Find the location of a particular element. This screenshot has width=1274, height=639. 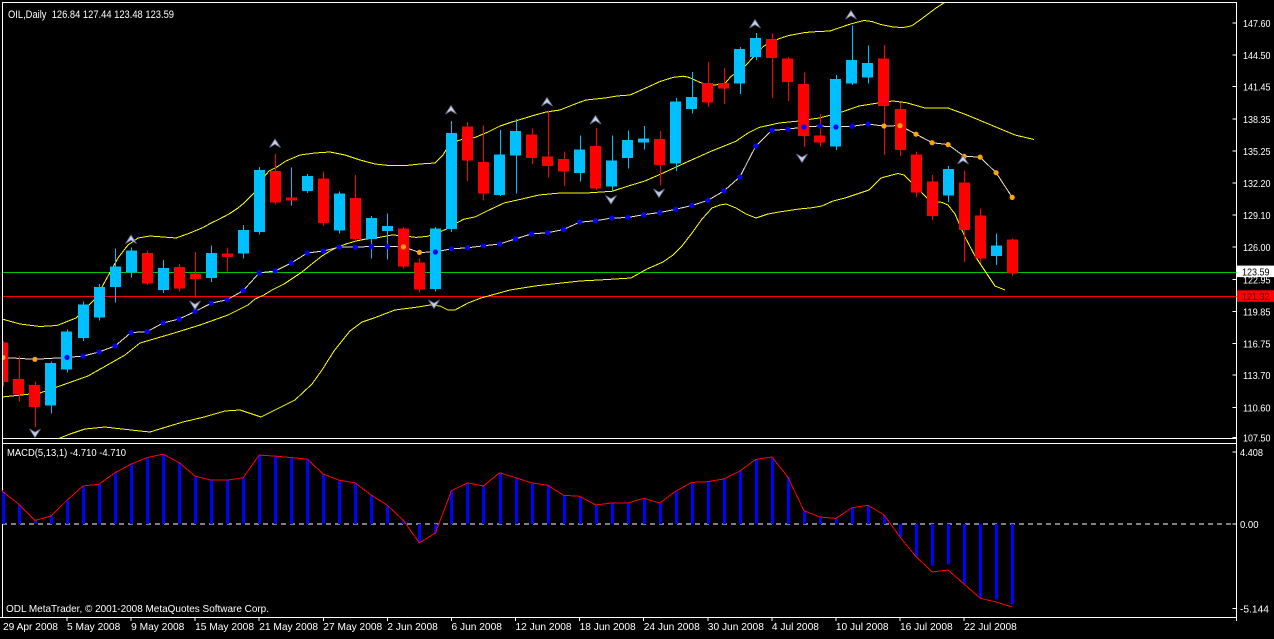

svg-text: 18 Jun 2008 is located at coordinates (608, 627).